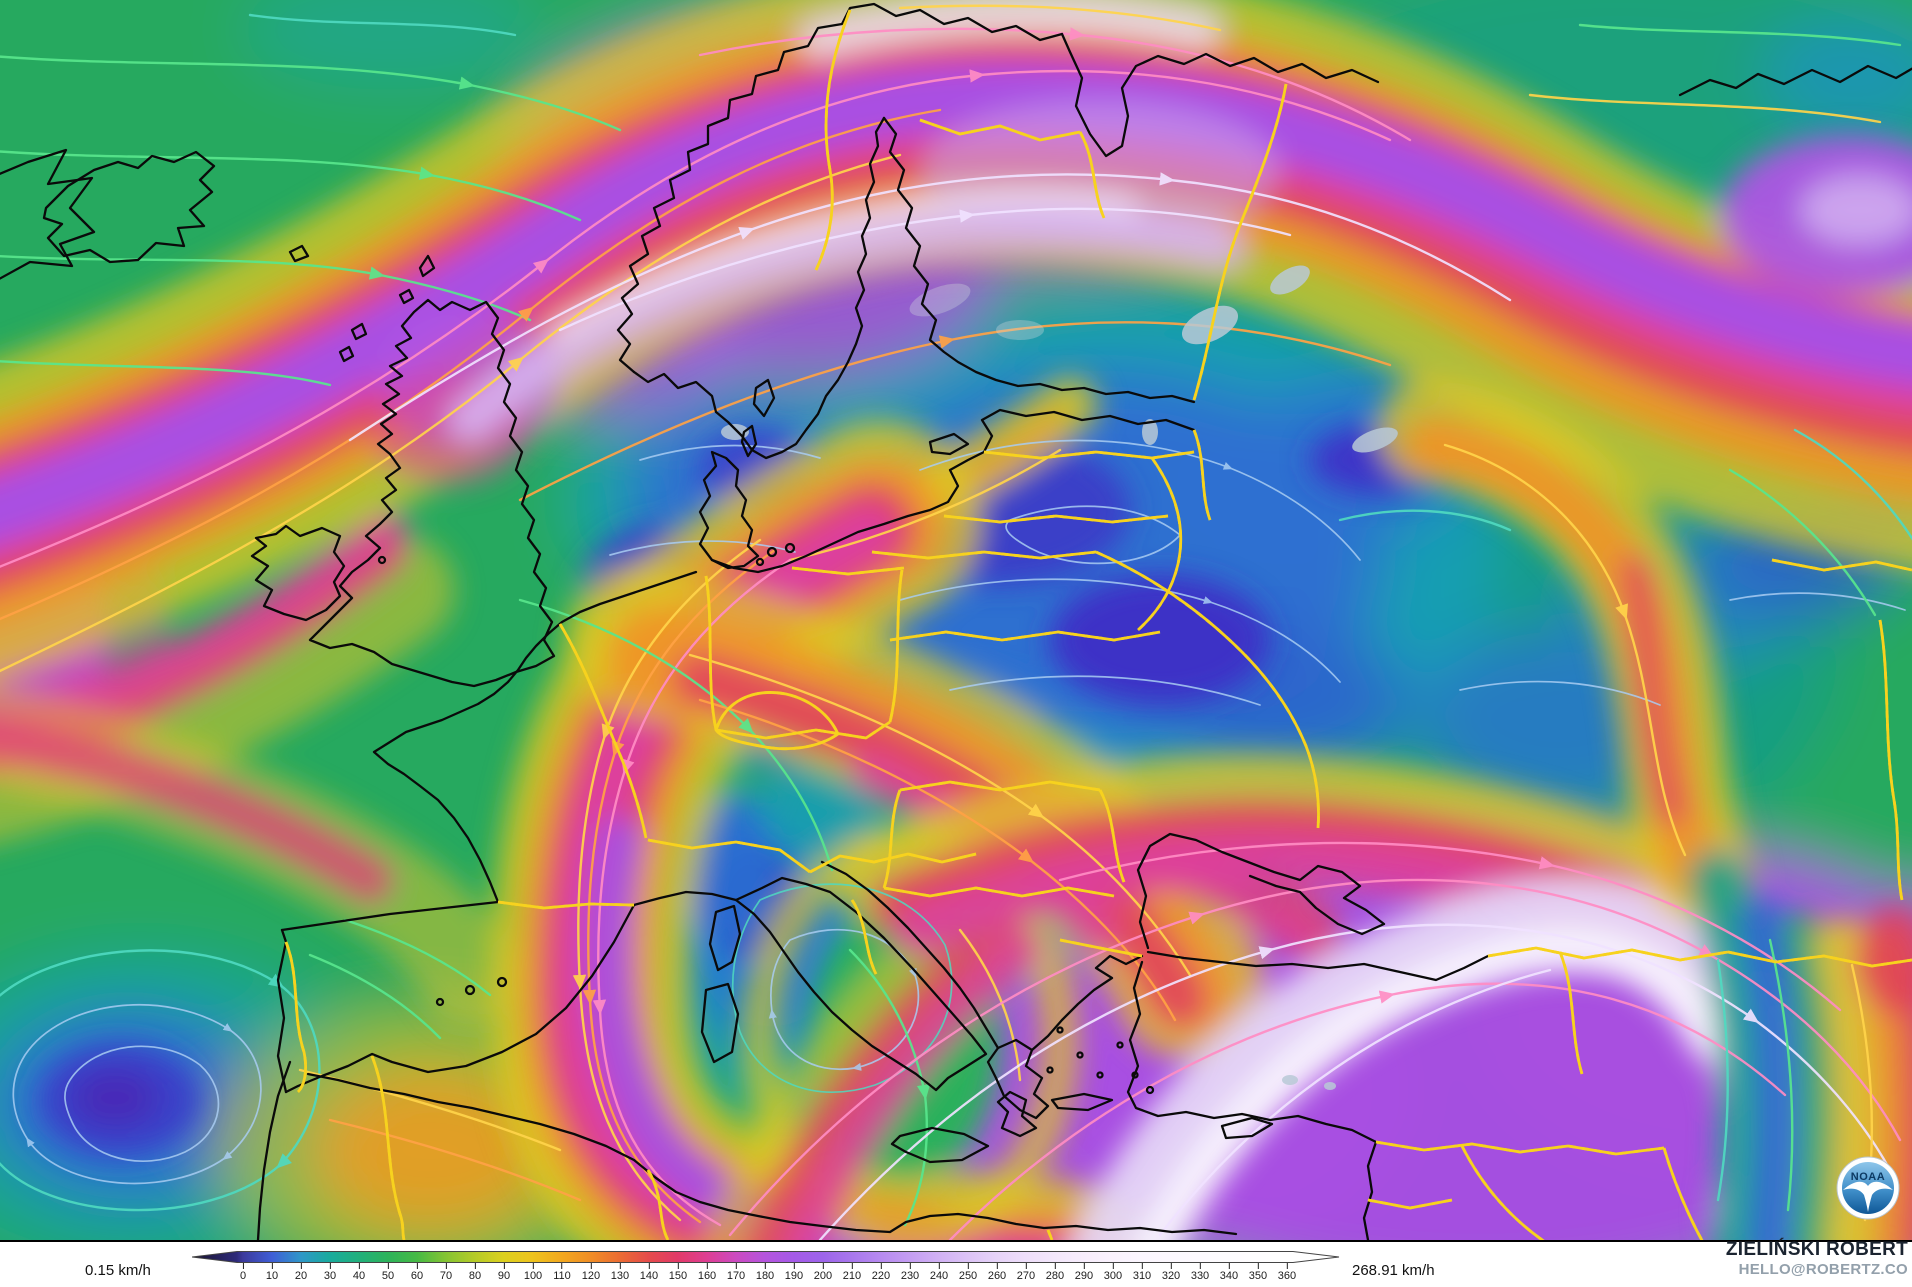 This screenshot has width=1912, height=1287. Describe the element at coordinates (910, 1272) in the screenshot. I see `colorbar-tick-230: 230` at that location.